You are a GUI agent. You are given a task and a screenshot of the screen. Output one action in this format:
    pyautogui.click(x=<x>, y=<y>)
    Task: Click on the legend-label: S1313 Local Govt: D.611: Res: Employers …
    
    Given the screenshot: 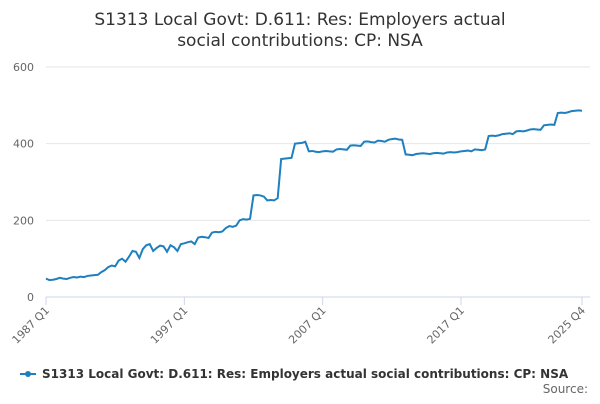 What is the action you would take?
    pyautogui.click(x=305, y=374)
    